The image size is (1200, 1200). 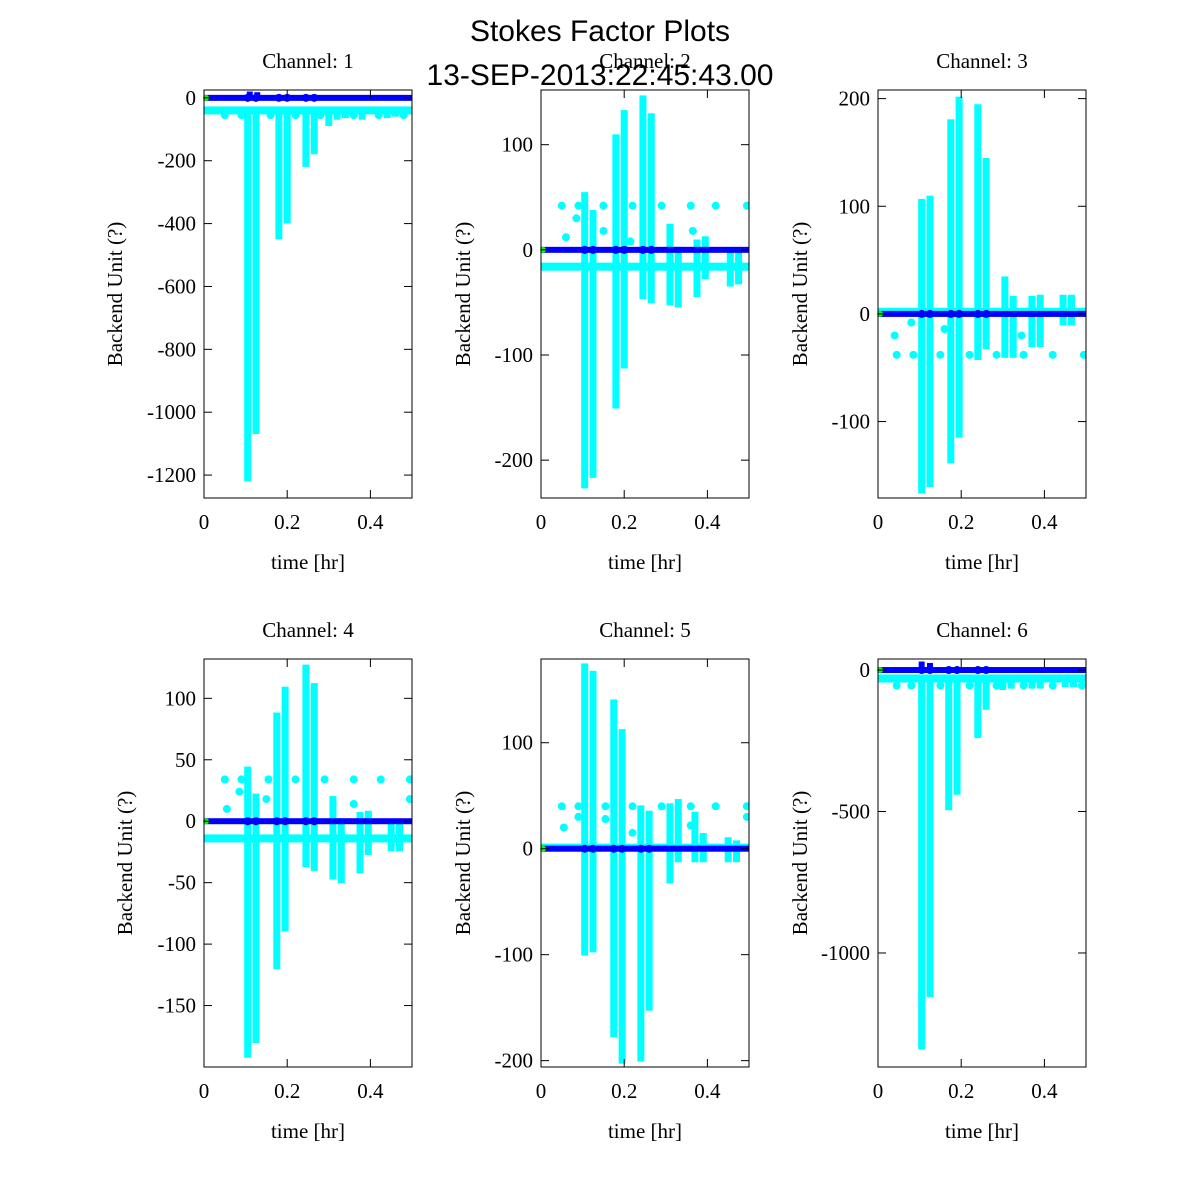 What do you see at coordinates (177, 224) in the screenshot?
I see `y-tick-label: -400` at bounding box center [177, 224].